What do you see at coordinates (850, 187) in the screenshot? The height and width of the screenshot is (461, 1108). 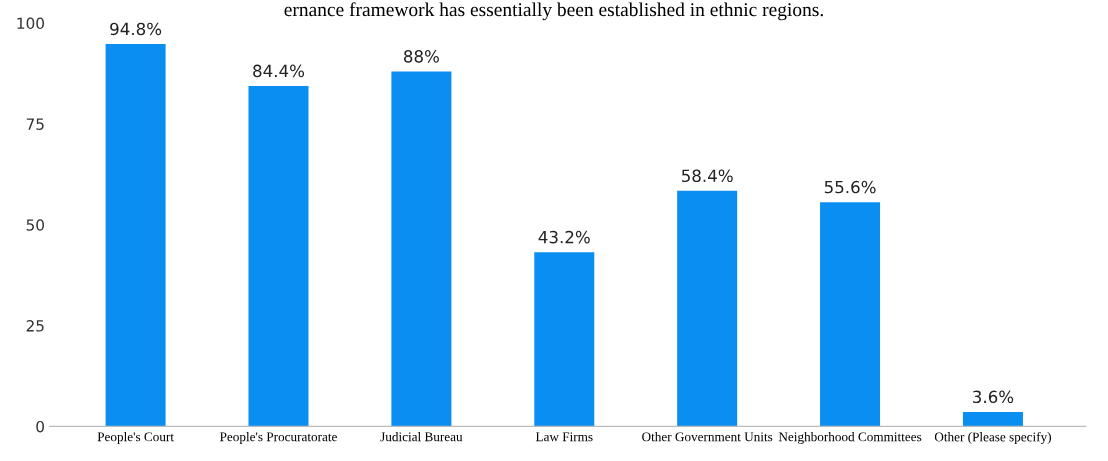 I see `data-label: 55.6%` at bounding box center [850, 187].